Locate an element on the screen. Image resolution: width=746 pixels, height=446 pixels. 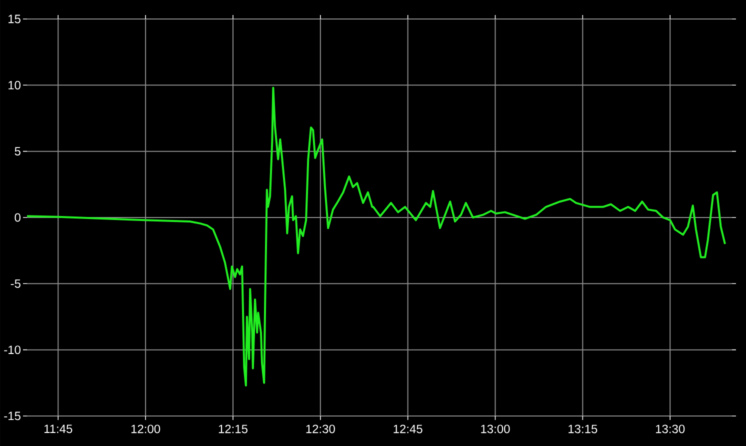
x-tick-label: 12:00 is located at coordinates (145, 429).